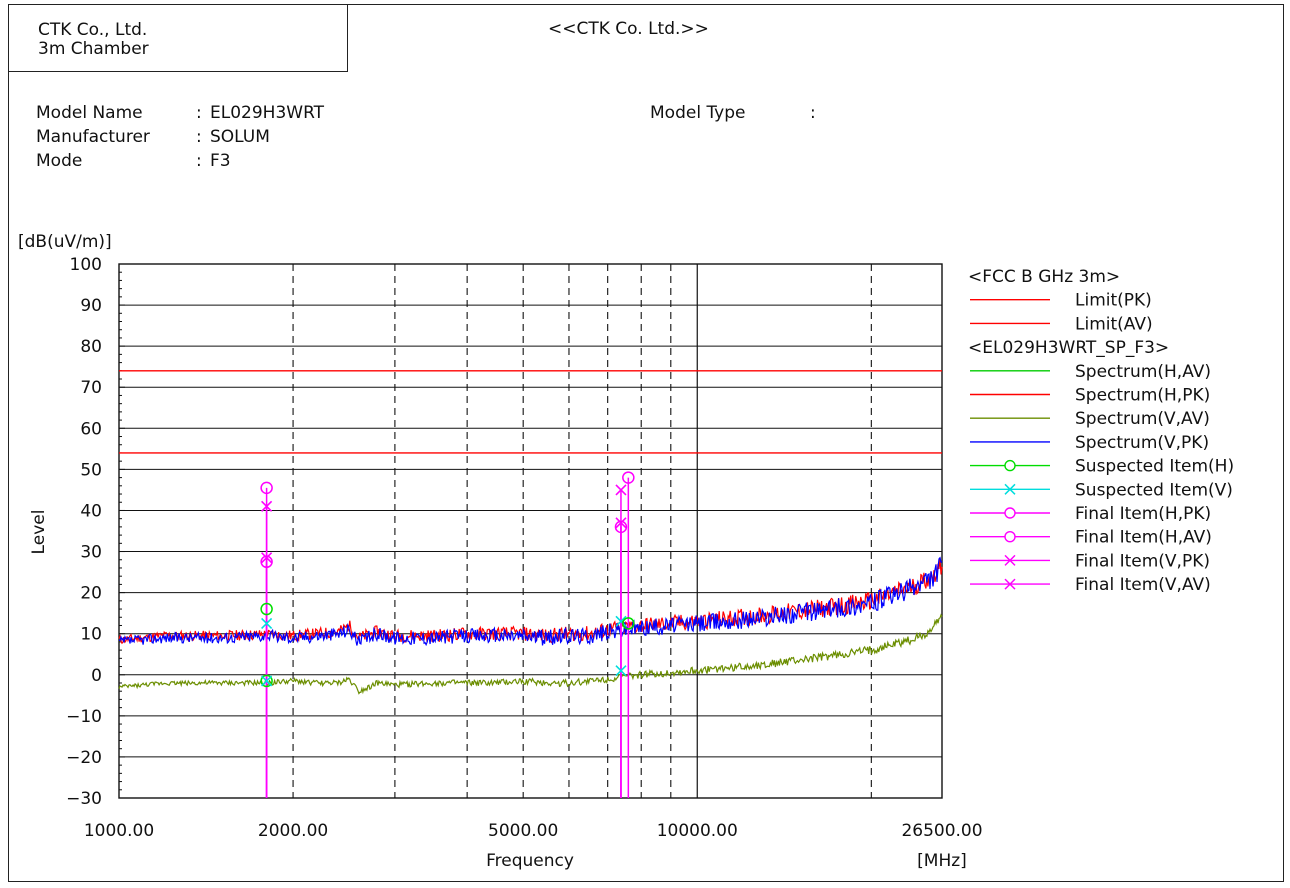  What do you see at coordinates (91, 388) in the screenshot?
I see `y-tick-label: 70` at bounding box center [91, 388].